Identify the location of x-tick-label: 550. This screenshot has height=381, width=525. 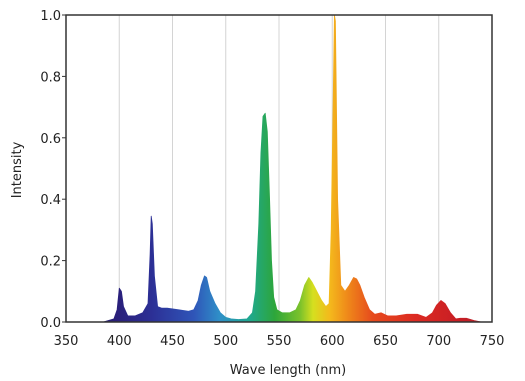
(279, 341).